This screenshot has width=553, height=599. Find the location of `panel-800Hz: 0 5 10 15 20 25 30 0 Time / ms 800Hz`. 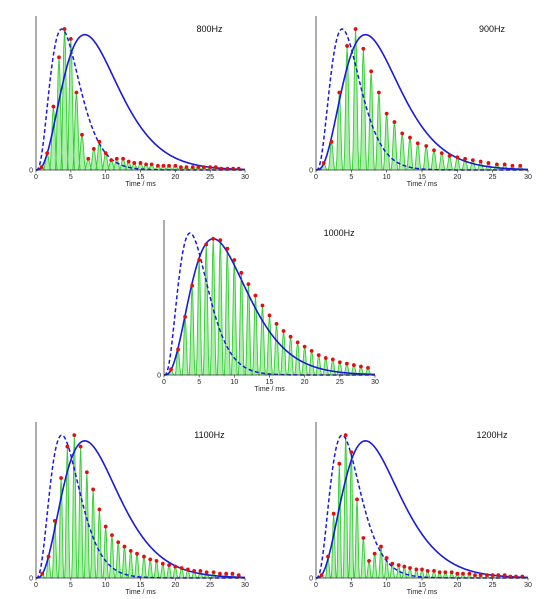

panel-800Hz: 0 5 10 15 20 25 30 0 Time / ms 800Hz is located at coordinates (139, 102).